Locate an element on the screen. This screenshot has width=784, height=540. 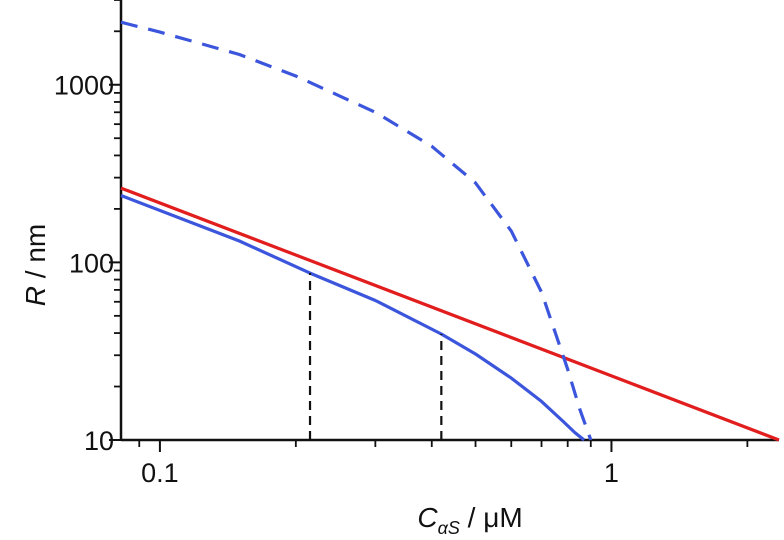
y-tick-label: 100 is located at coordinates (91, 263).